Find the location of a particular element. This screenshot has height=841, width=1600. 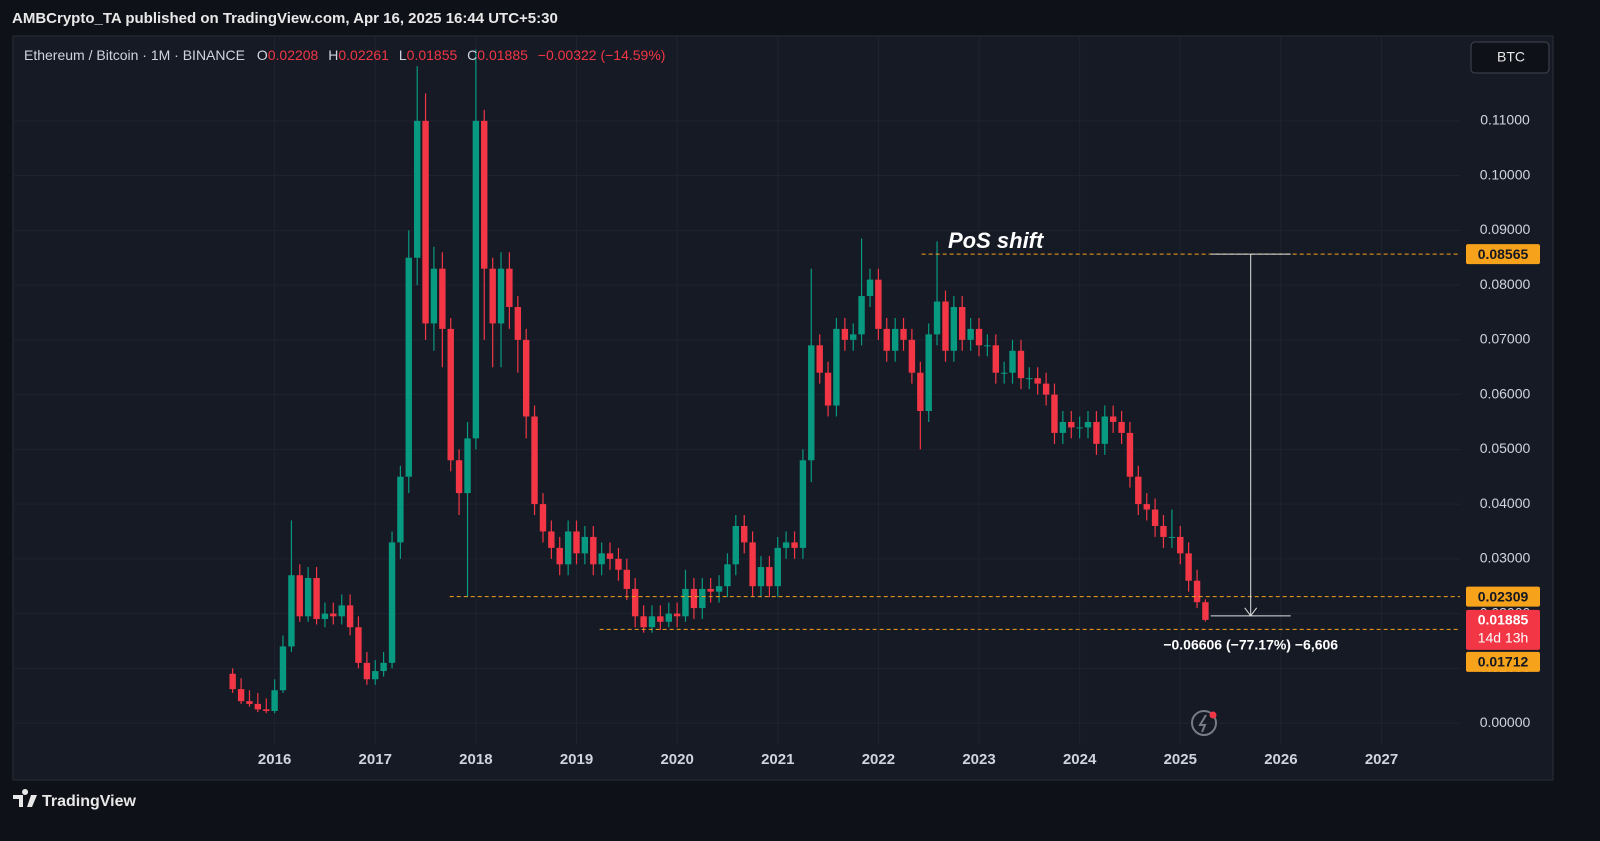

icon-bolt is located at coordinates (1202, 723).